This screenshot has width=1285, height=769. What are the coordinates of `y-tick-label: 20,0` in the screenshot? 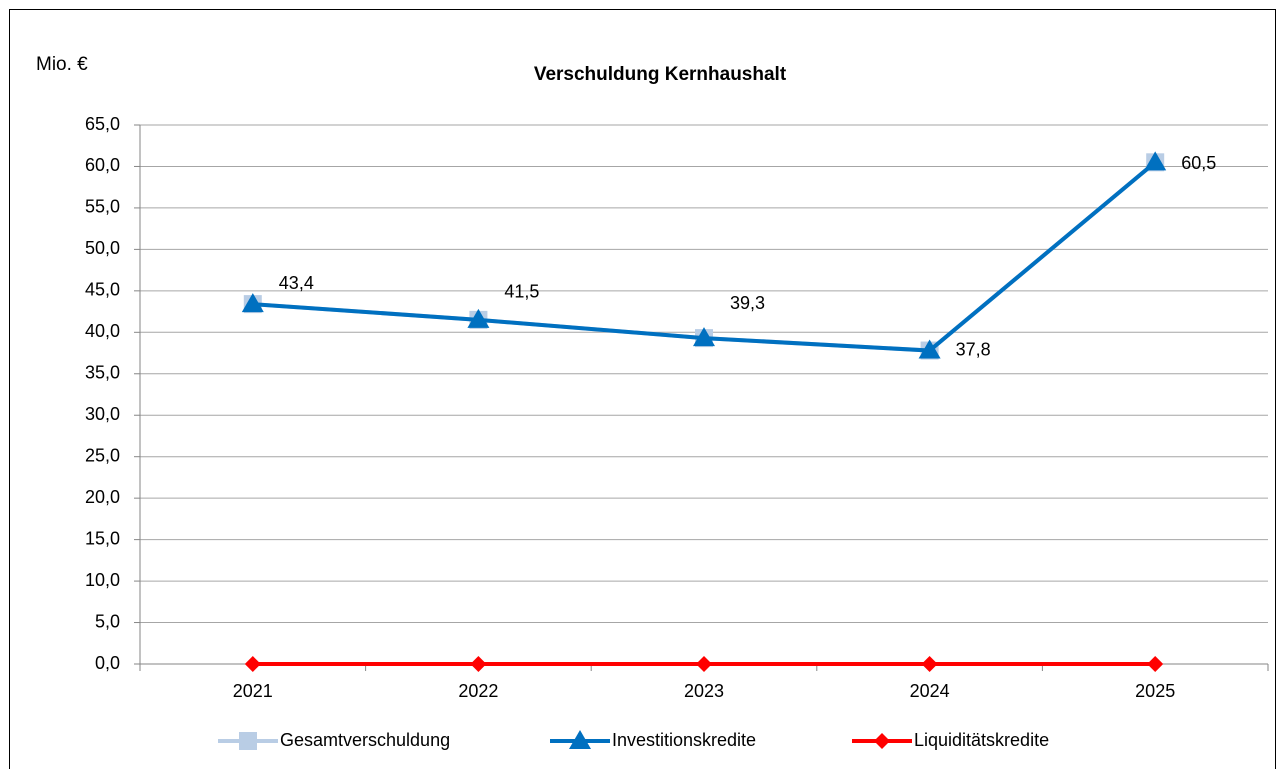 It's located at (102, 497).